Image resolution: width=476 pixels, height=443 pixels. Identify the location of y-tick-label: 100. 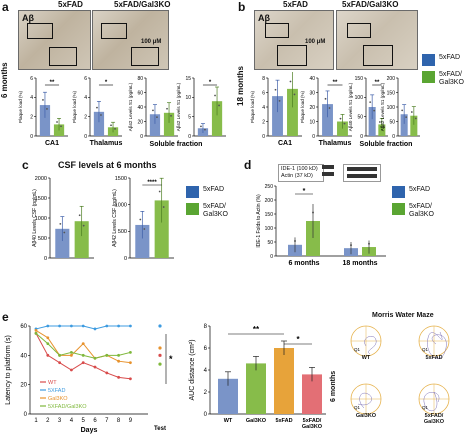
(359, 98).